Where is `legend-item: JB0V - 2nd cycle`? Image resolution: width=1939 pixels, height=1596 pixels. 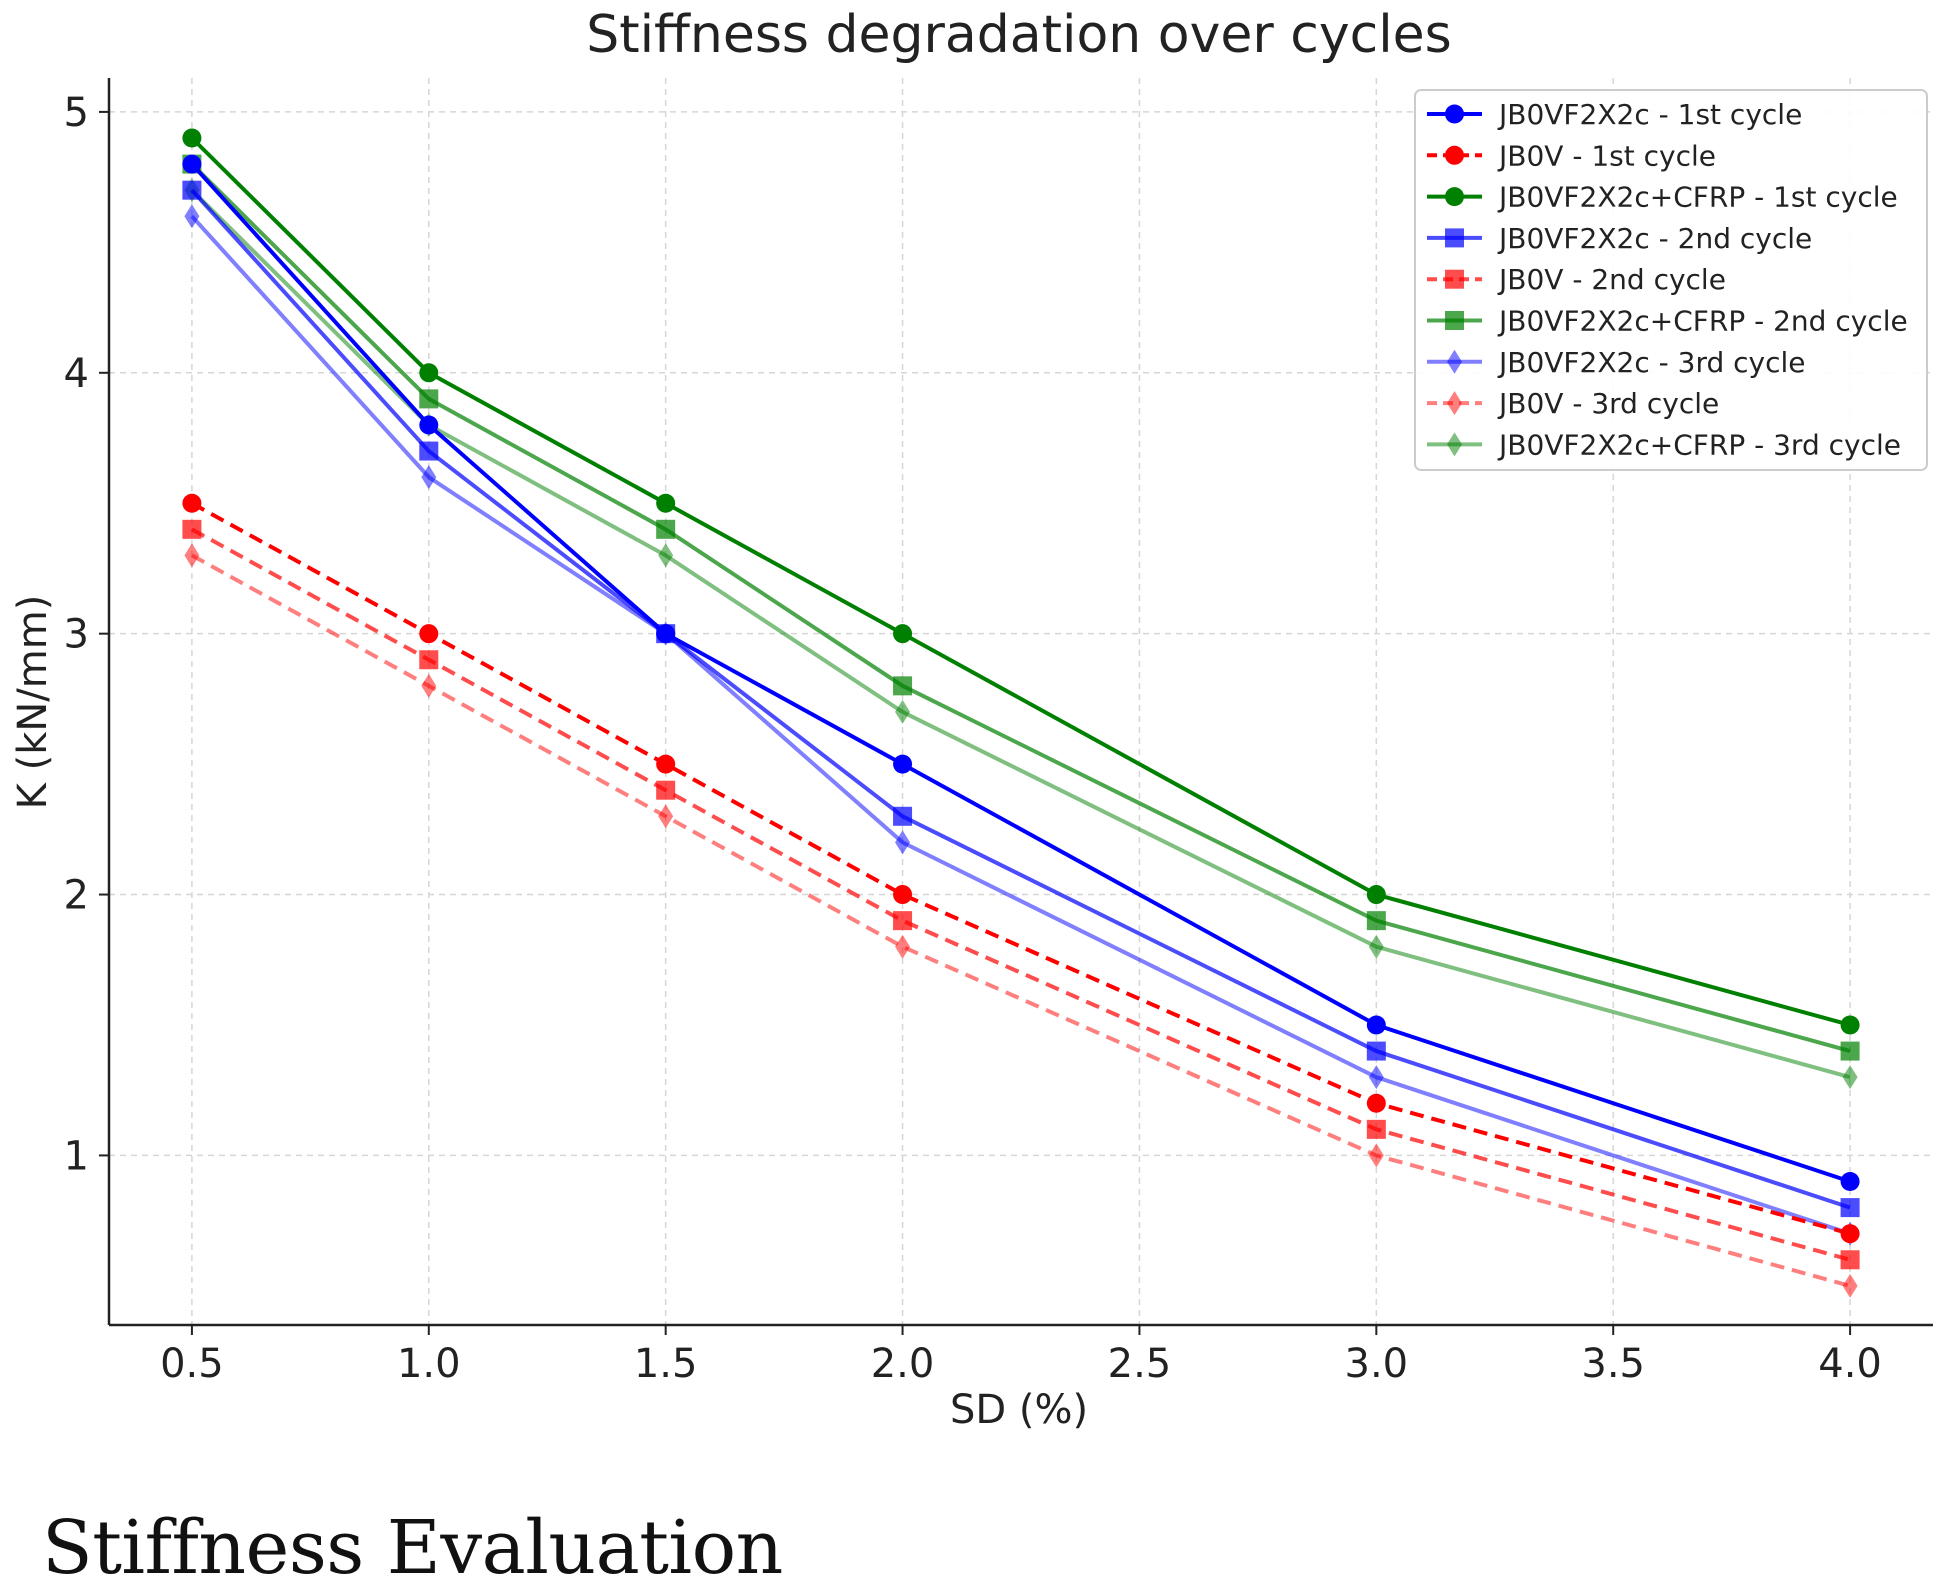 legend-item: JB0V - 2nd cycle is located at coordinates (1576, 279).